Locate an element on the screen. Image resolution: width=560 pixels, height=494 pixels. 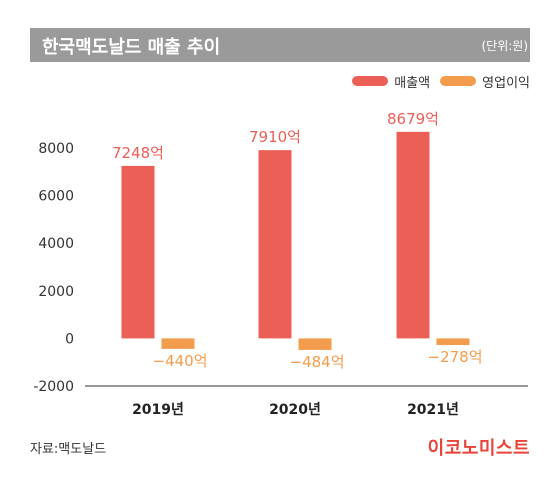
legend-swatch-operating-profit is located at coordinates (458, 81).